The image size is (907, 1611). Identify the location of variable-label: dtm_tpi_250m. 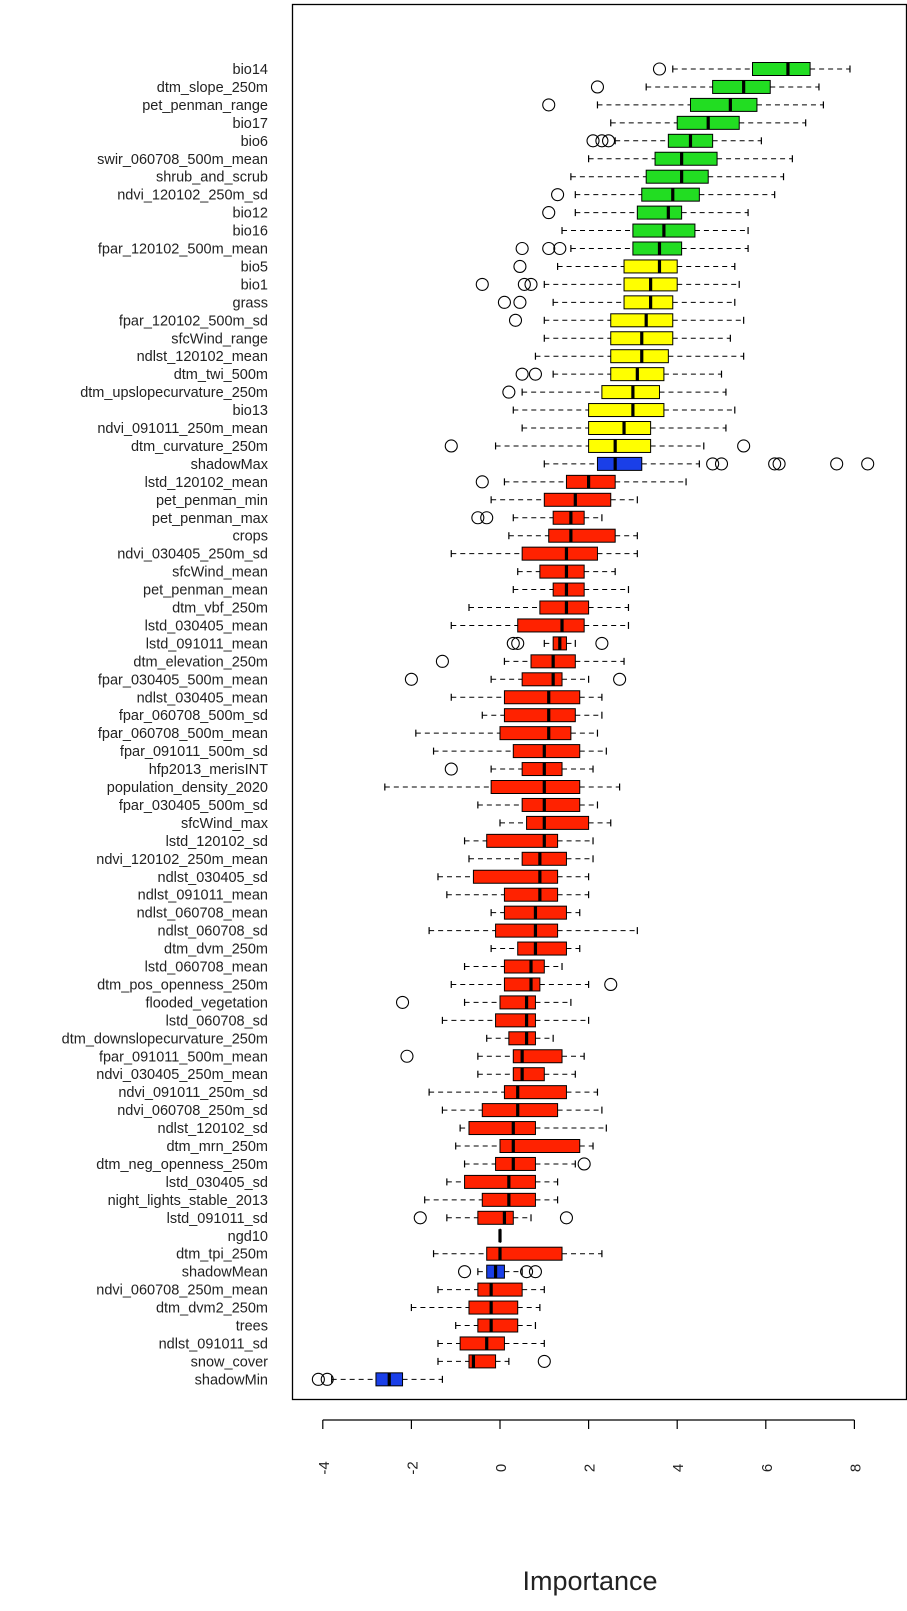
(222, 1255).